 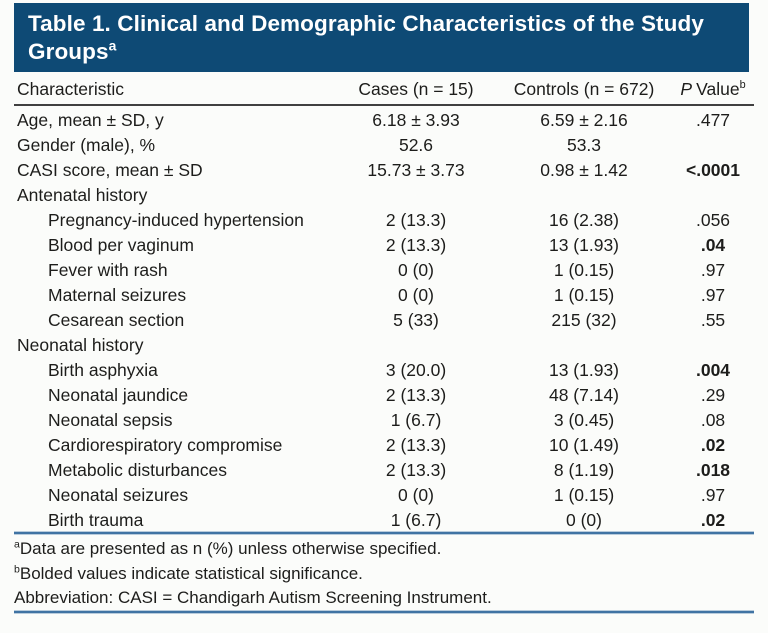 I want to click on cell-characteristic: Metabolic disturbances, so click(x=137, y=470).